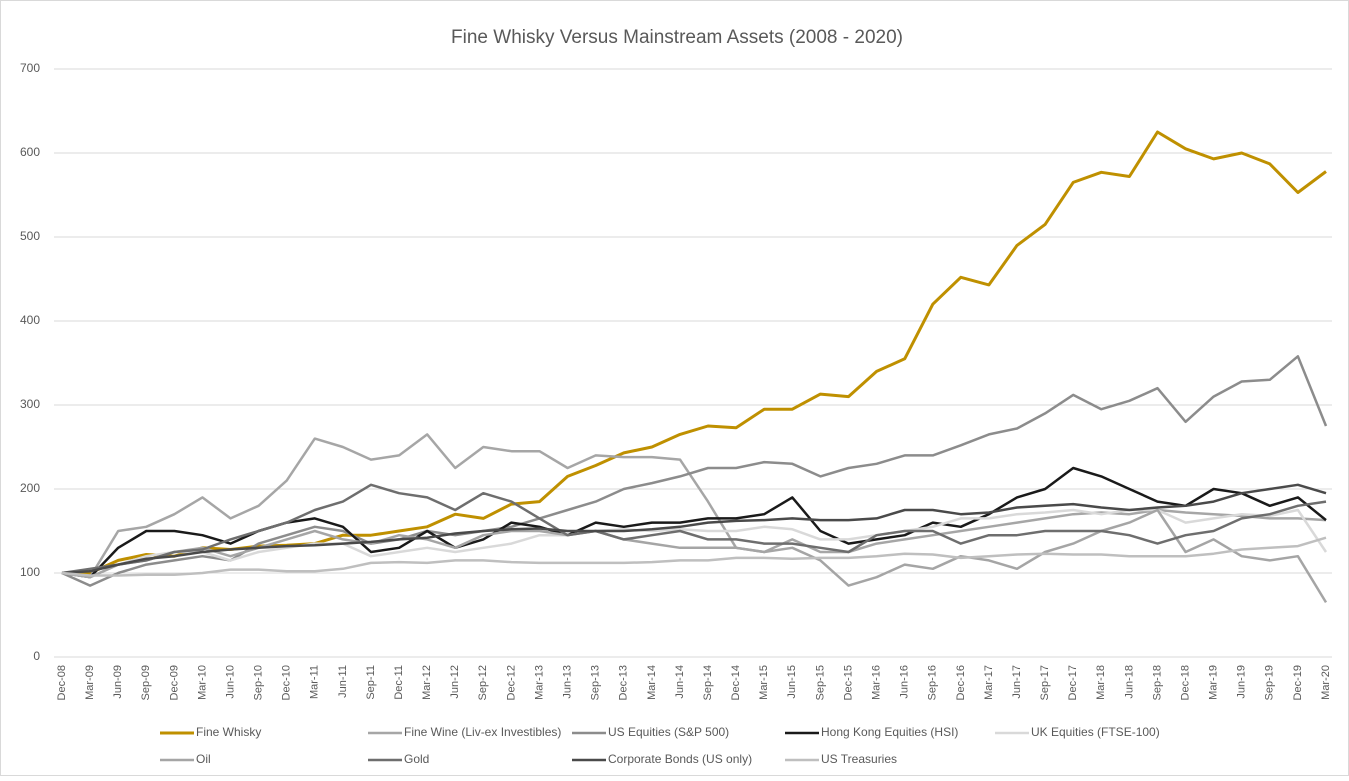 The image size is (1349, 781). I want to click on x-tick-label: Mar-14, so click(652, 682).